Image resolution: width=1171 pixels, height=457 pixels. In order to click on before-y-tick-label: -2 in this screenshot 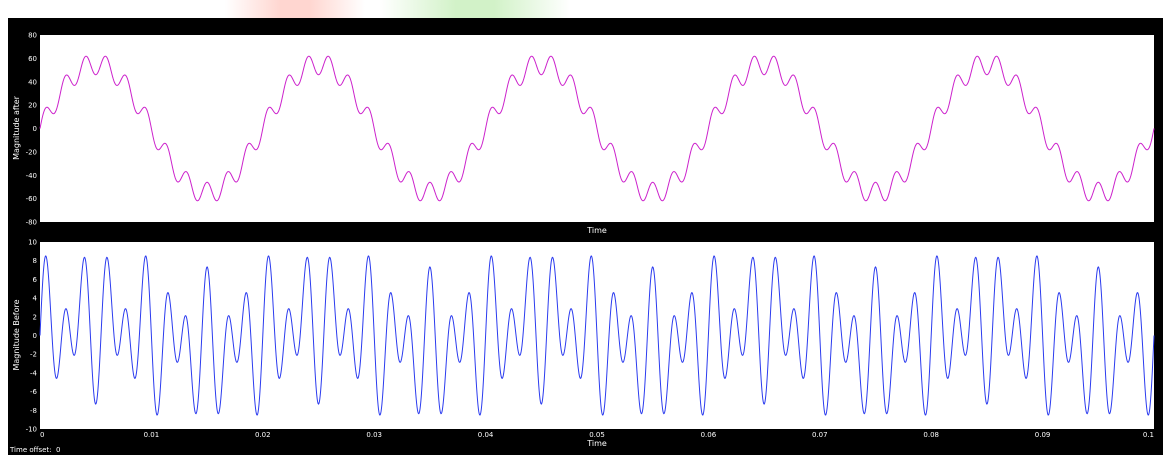, I will do `click(33, 355)`.